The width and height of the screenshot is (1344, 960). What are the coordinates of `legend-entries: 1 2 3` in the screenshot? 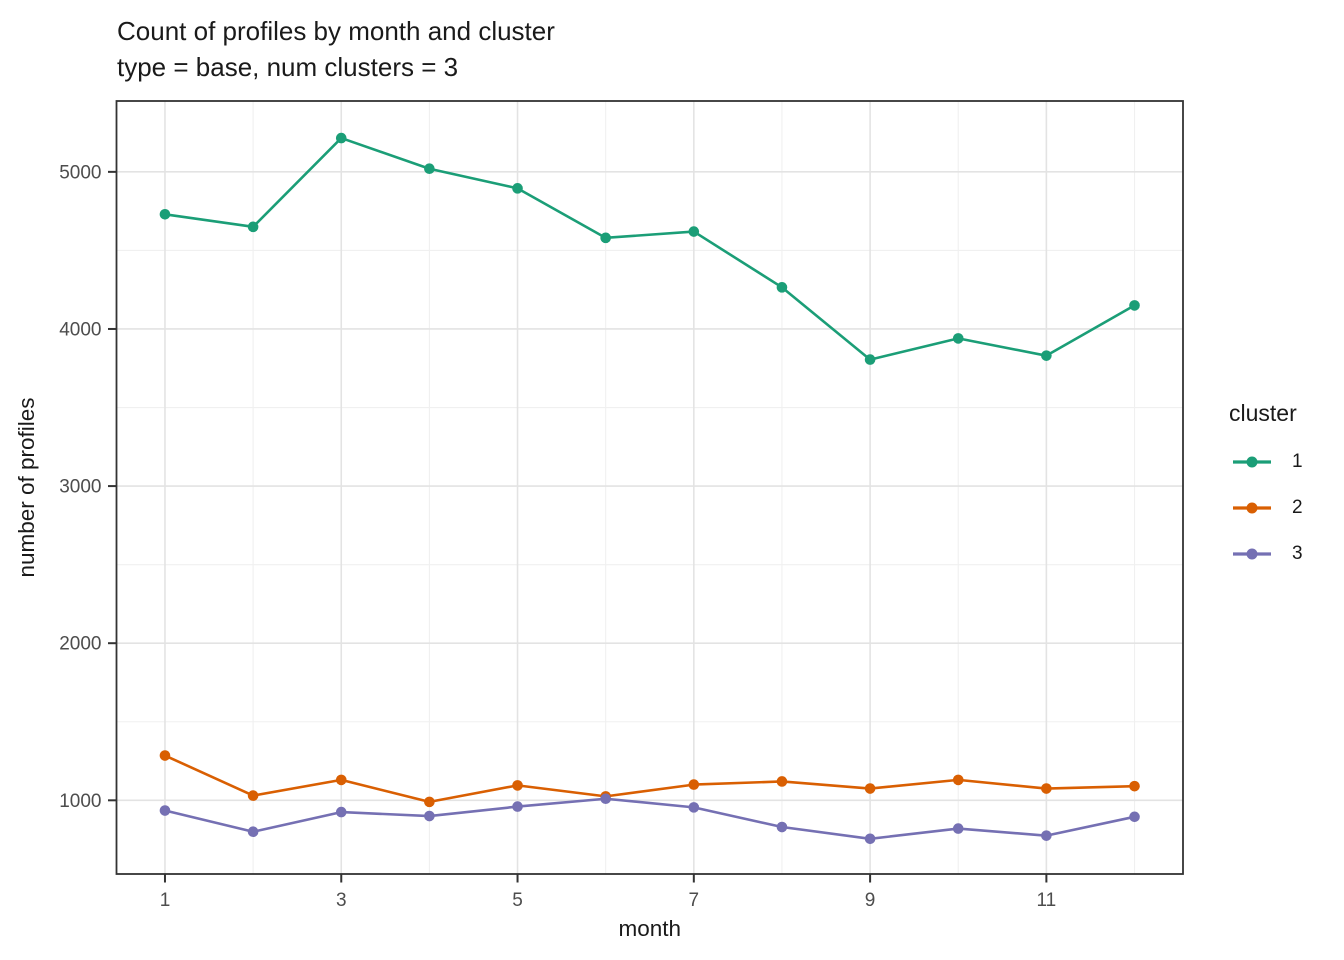 It's located at (1266, 508).